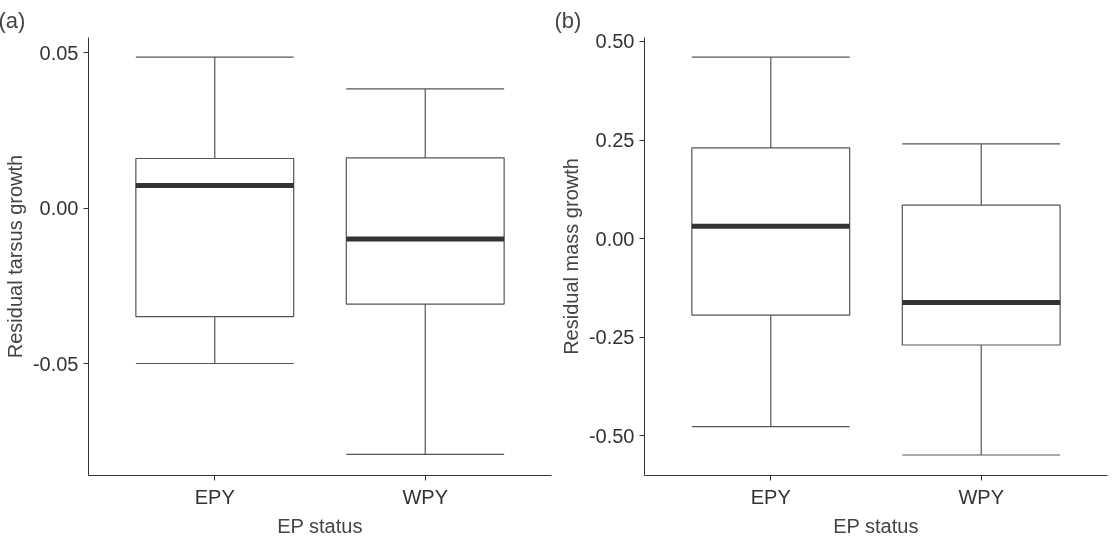 This screenshot has height=539, width=1112. Describe the element at coordinates (611, 337) in the screenshot. I see `y-tick-label: -0.25` at that location.